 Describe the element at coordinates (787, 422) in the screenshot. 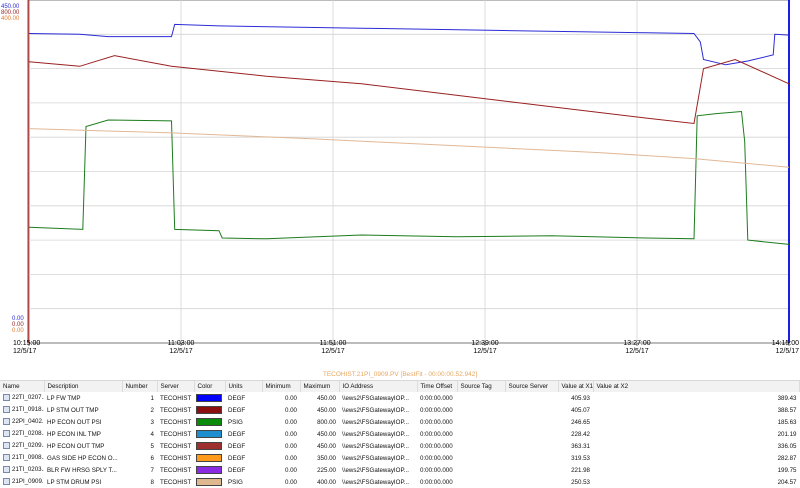

I see `cell-value-x2: 185.63` at that location.